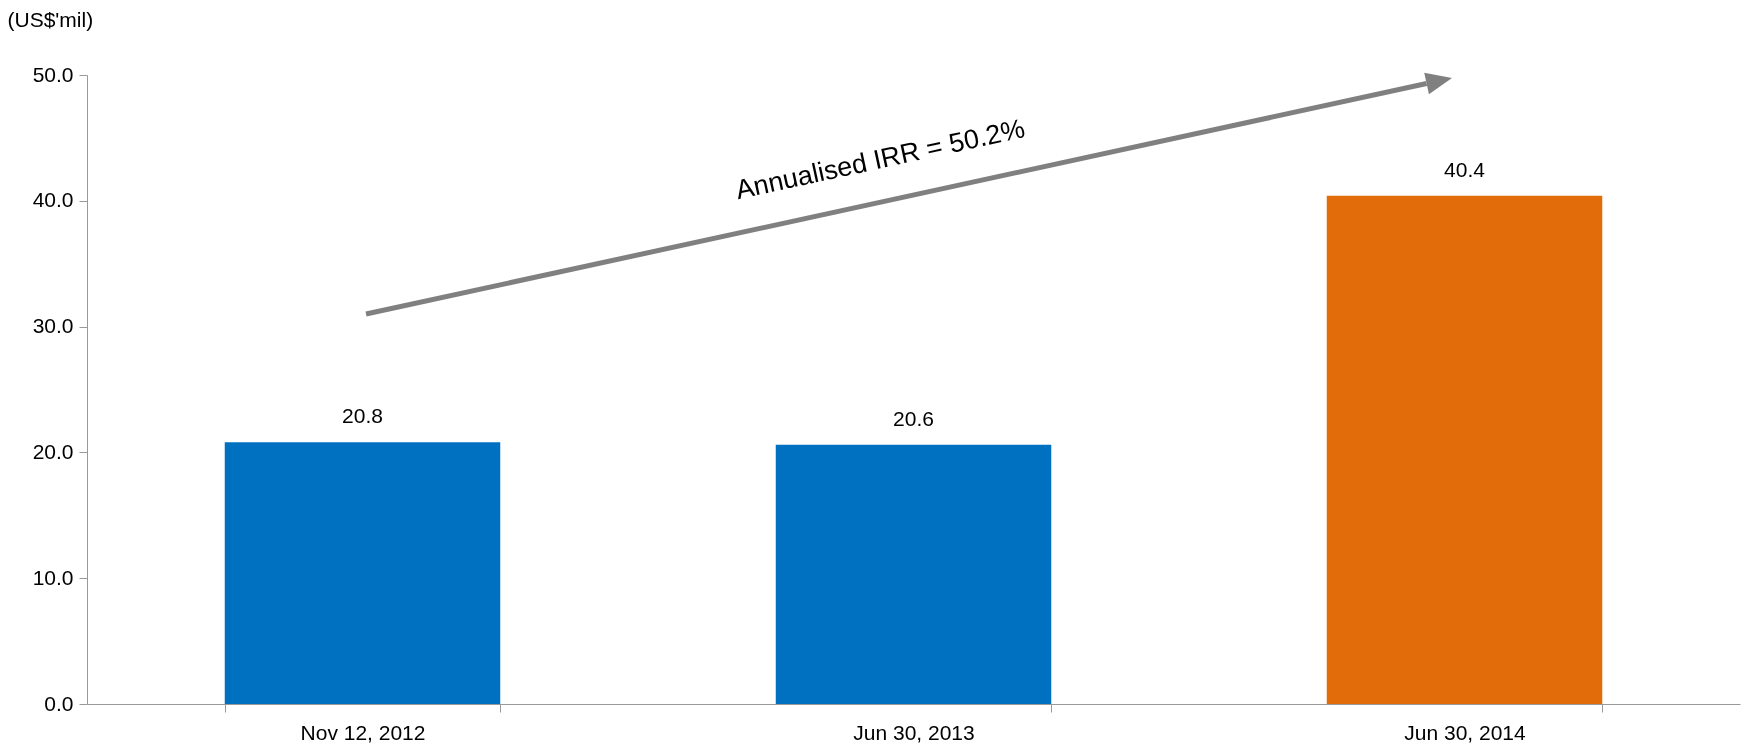  Describe the element at coordinates (914, 732) in the screenshot. I see `x-tick-label: Jun 30, 2013` at that location.